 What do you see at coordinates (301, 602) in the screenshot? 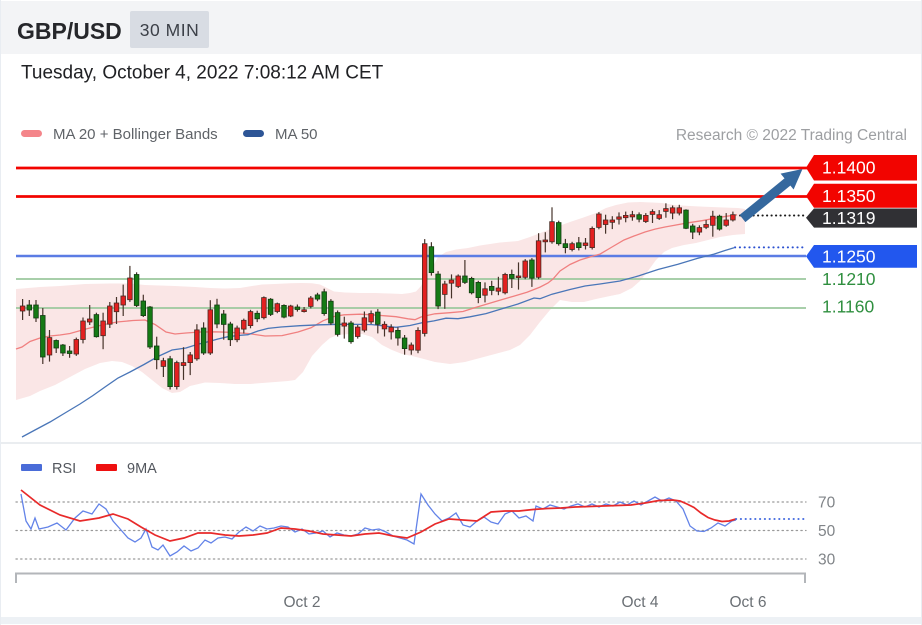
I see `svg-text: Oct 2` at bounding box center [301, 602].